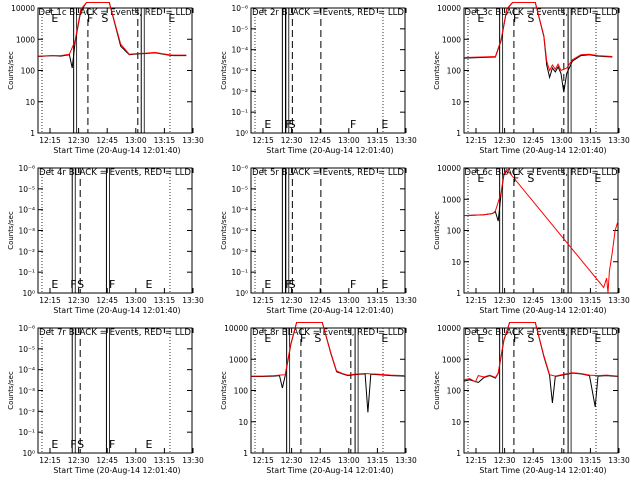 Image resolution: width=640 pixels, height=480 pixels. I want to click on panel-title: Det 5r BLACK = Events, RED = LLD, so click(328, 173).